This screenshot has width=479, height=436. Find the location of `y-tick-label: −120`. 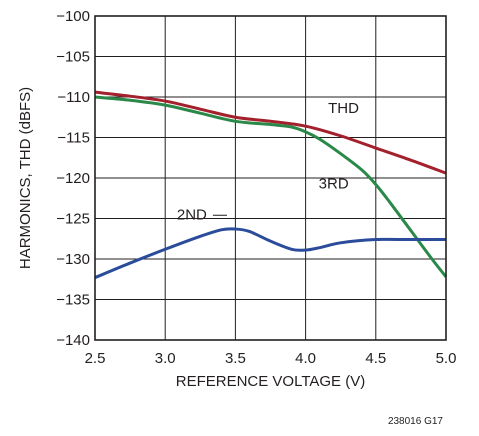

y-tick-label: −120 is located at coordinates (73, 178).